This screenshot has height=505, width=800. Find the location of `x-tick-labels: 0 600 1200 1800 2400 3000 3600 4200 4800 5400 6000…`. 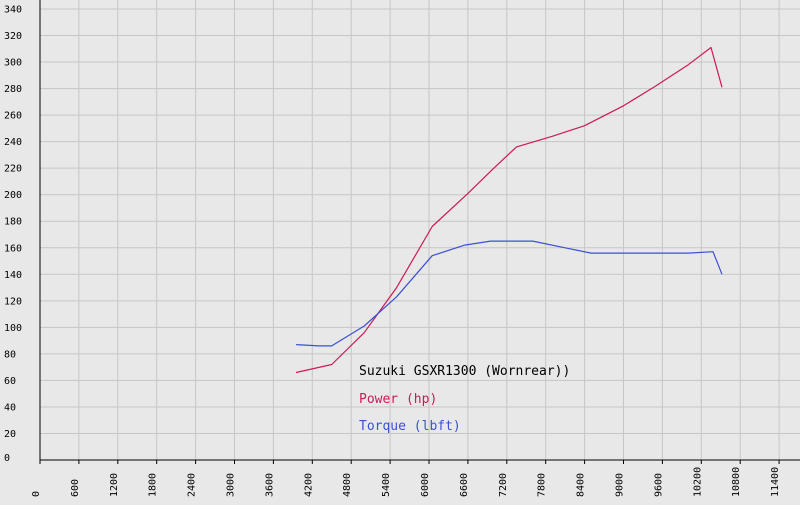

x-tick-labels: 0 600 1200 1800 2400 3000 3600 4200 4800 5400 6000… is located at coordinates (406, 482).